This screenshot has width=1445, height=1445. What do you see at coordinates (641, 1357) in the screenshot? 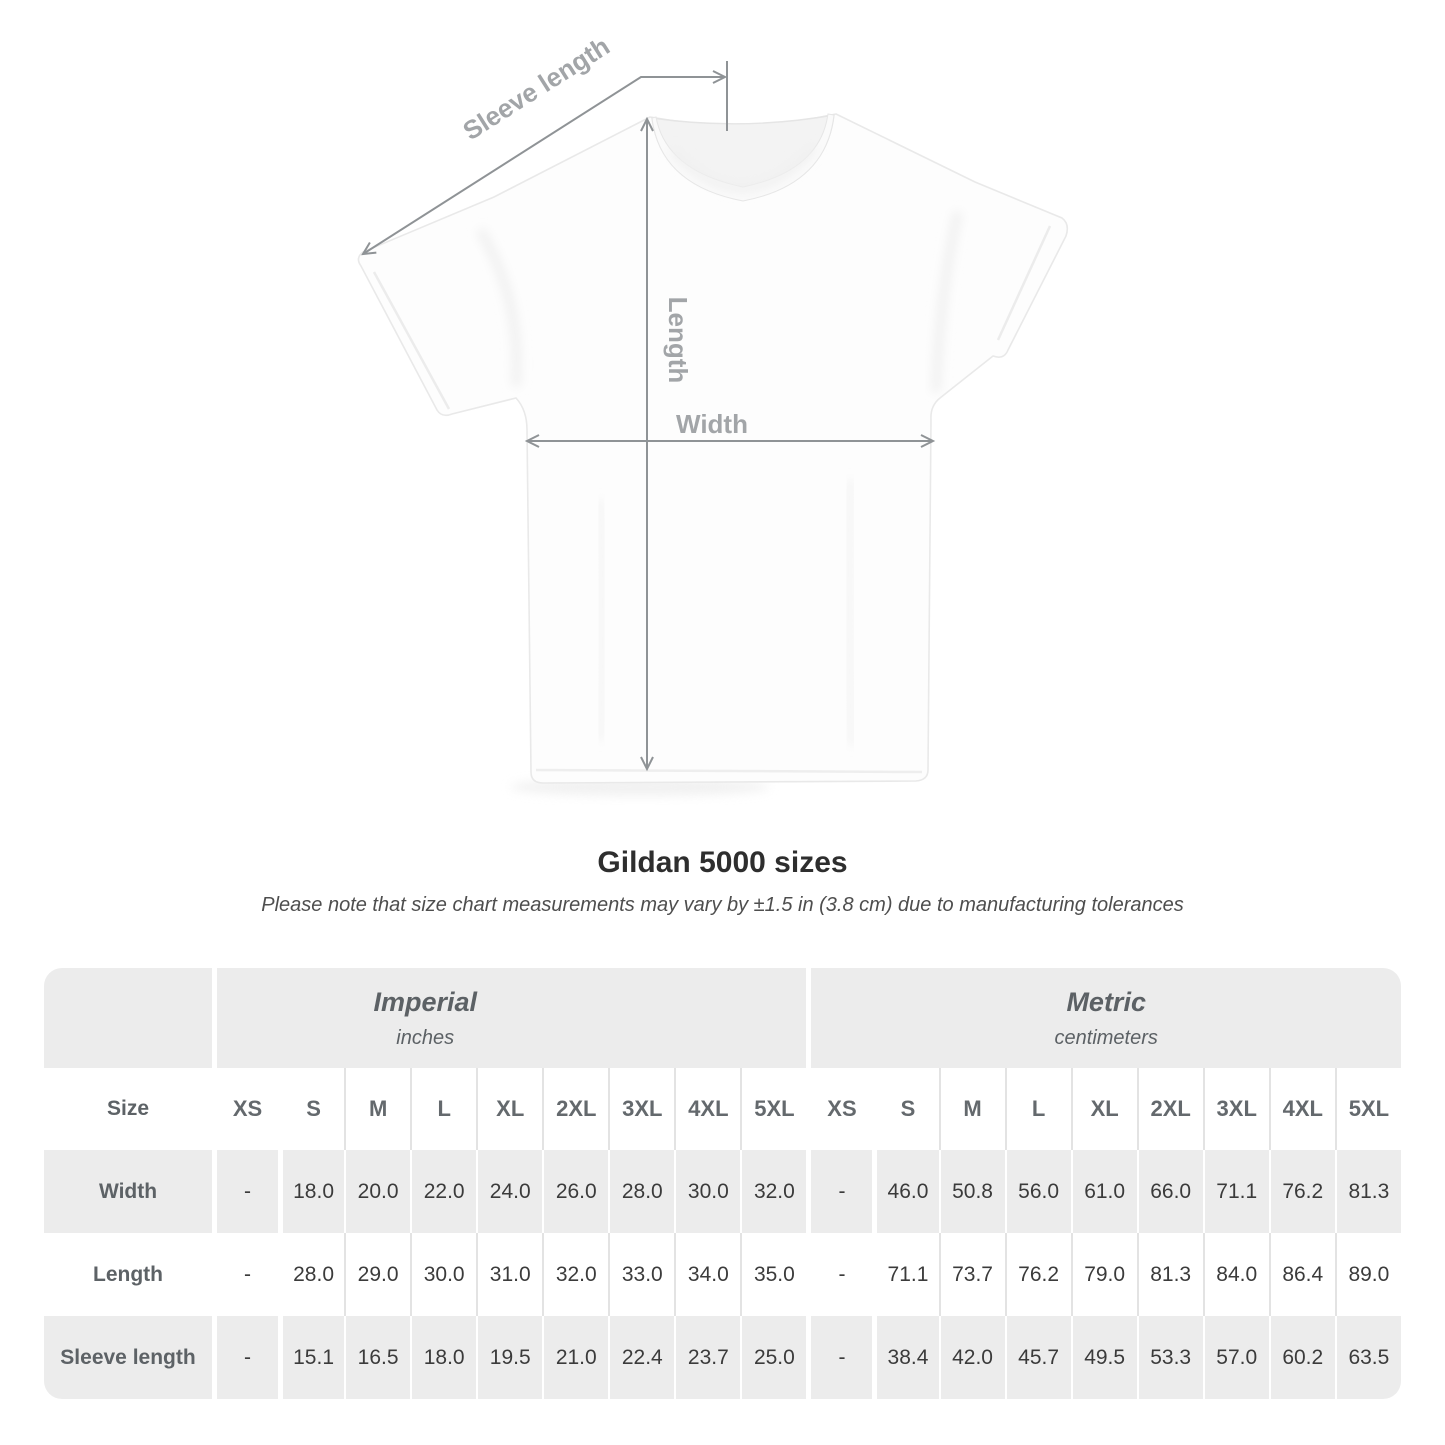
I see `measurement-cell: 22.4` at bounding box center [641, 1357].